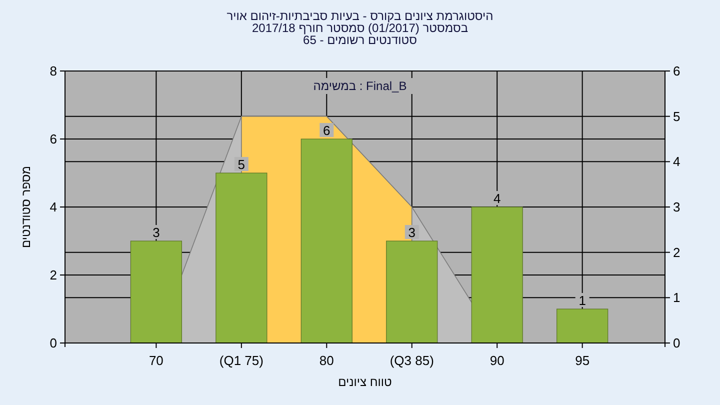  What do you see at coordinates (676, 298) in the screenshot?
I see `y2-tick-label: 1` at bounding box center [676, 298].